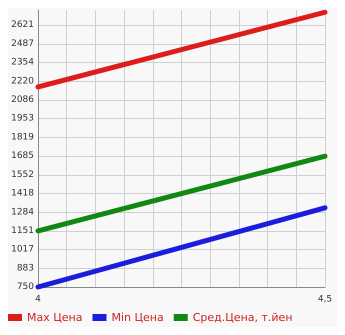 This screenshot has width=345, height=335. What do you see at coordinates (38, 299) in the screenshot?
I see `x-tick-label: 4` at bounding box center [38, 299].